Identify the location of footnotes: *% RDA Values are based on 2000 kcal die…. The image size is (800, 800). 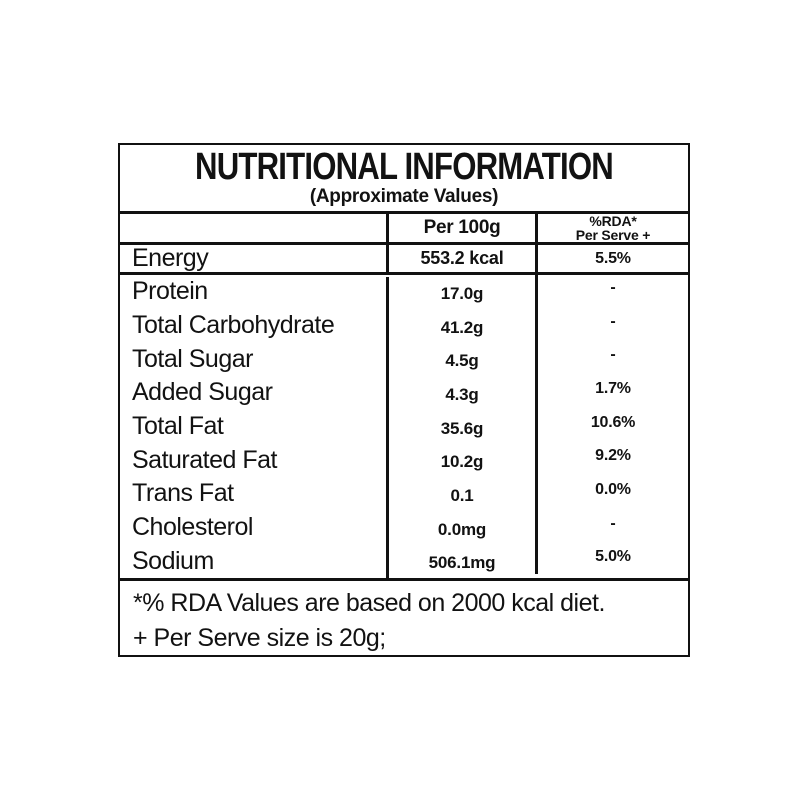
(404, 618).